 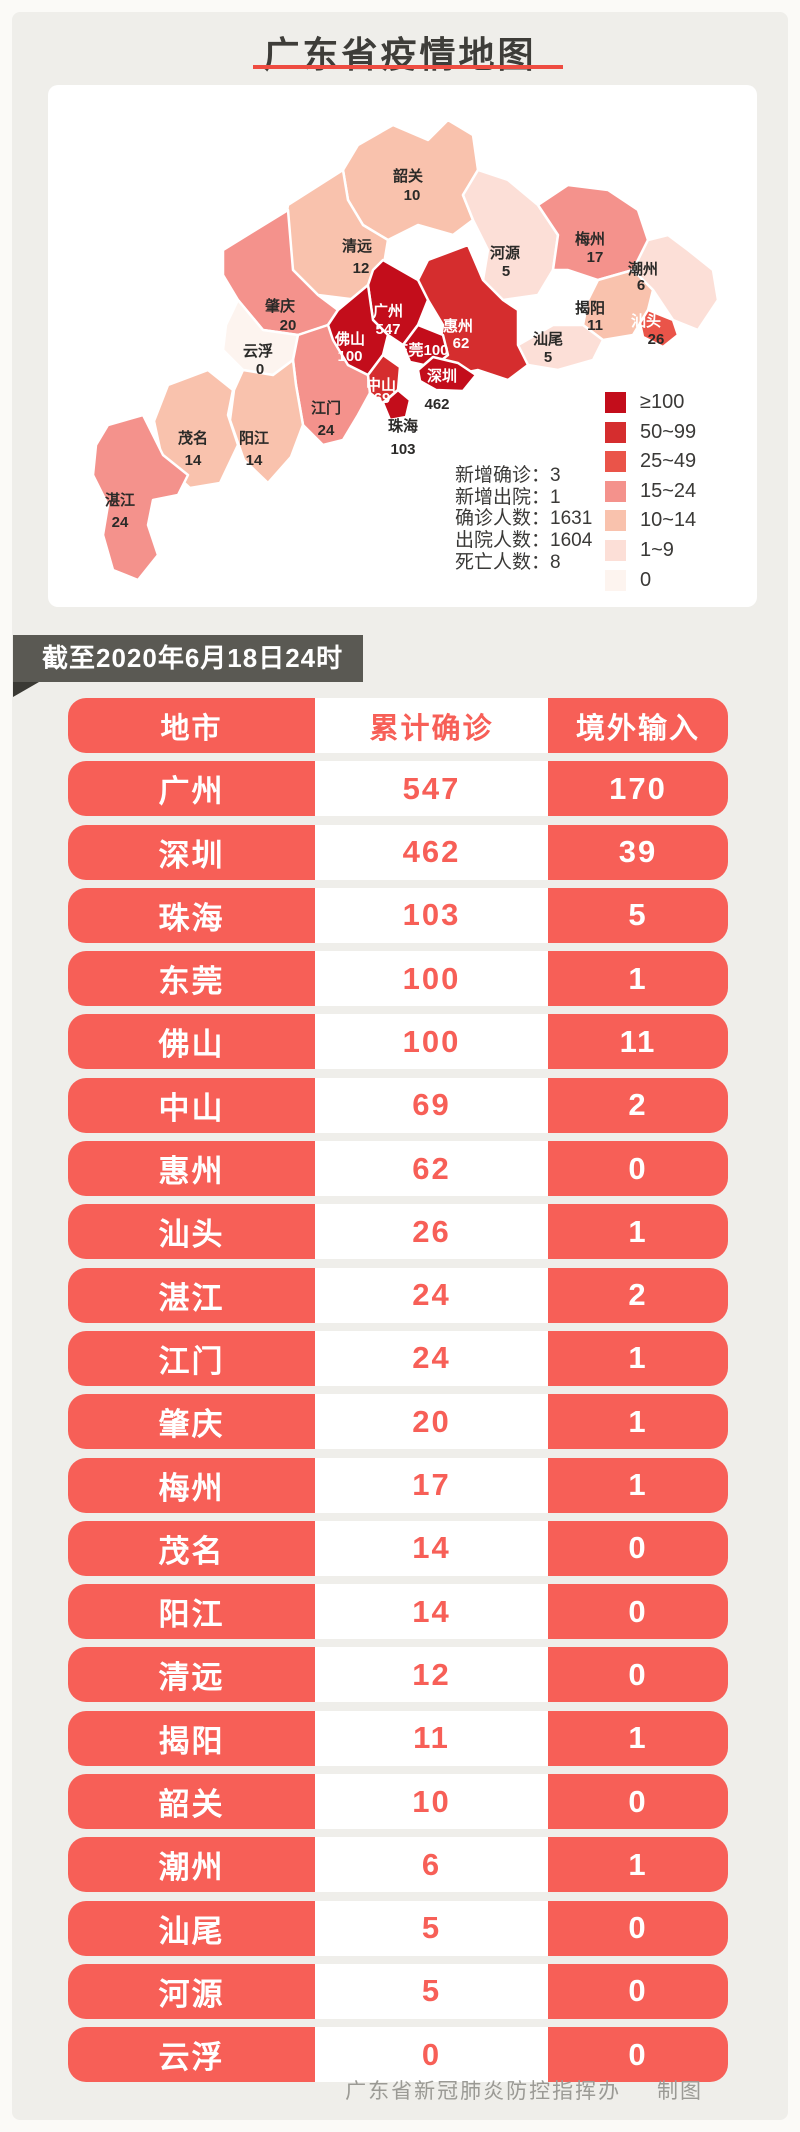 What do you see at coordinates (191, 1042) in the screenshot?
I see `table-cell: 佛山` at bounding box center [191, 1042].